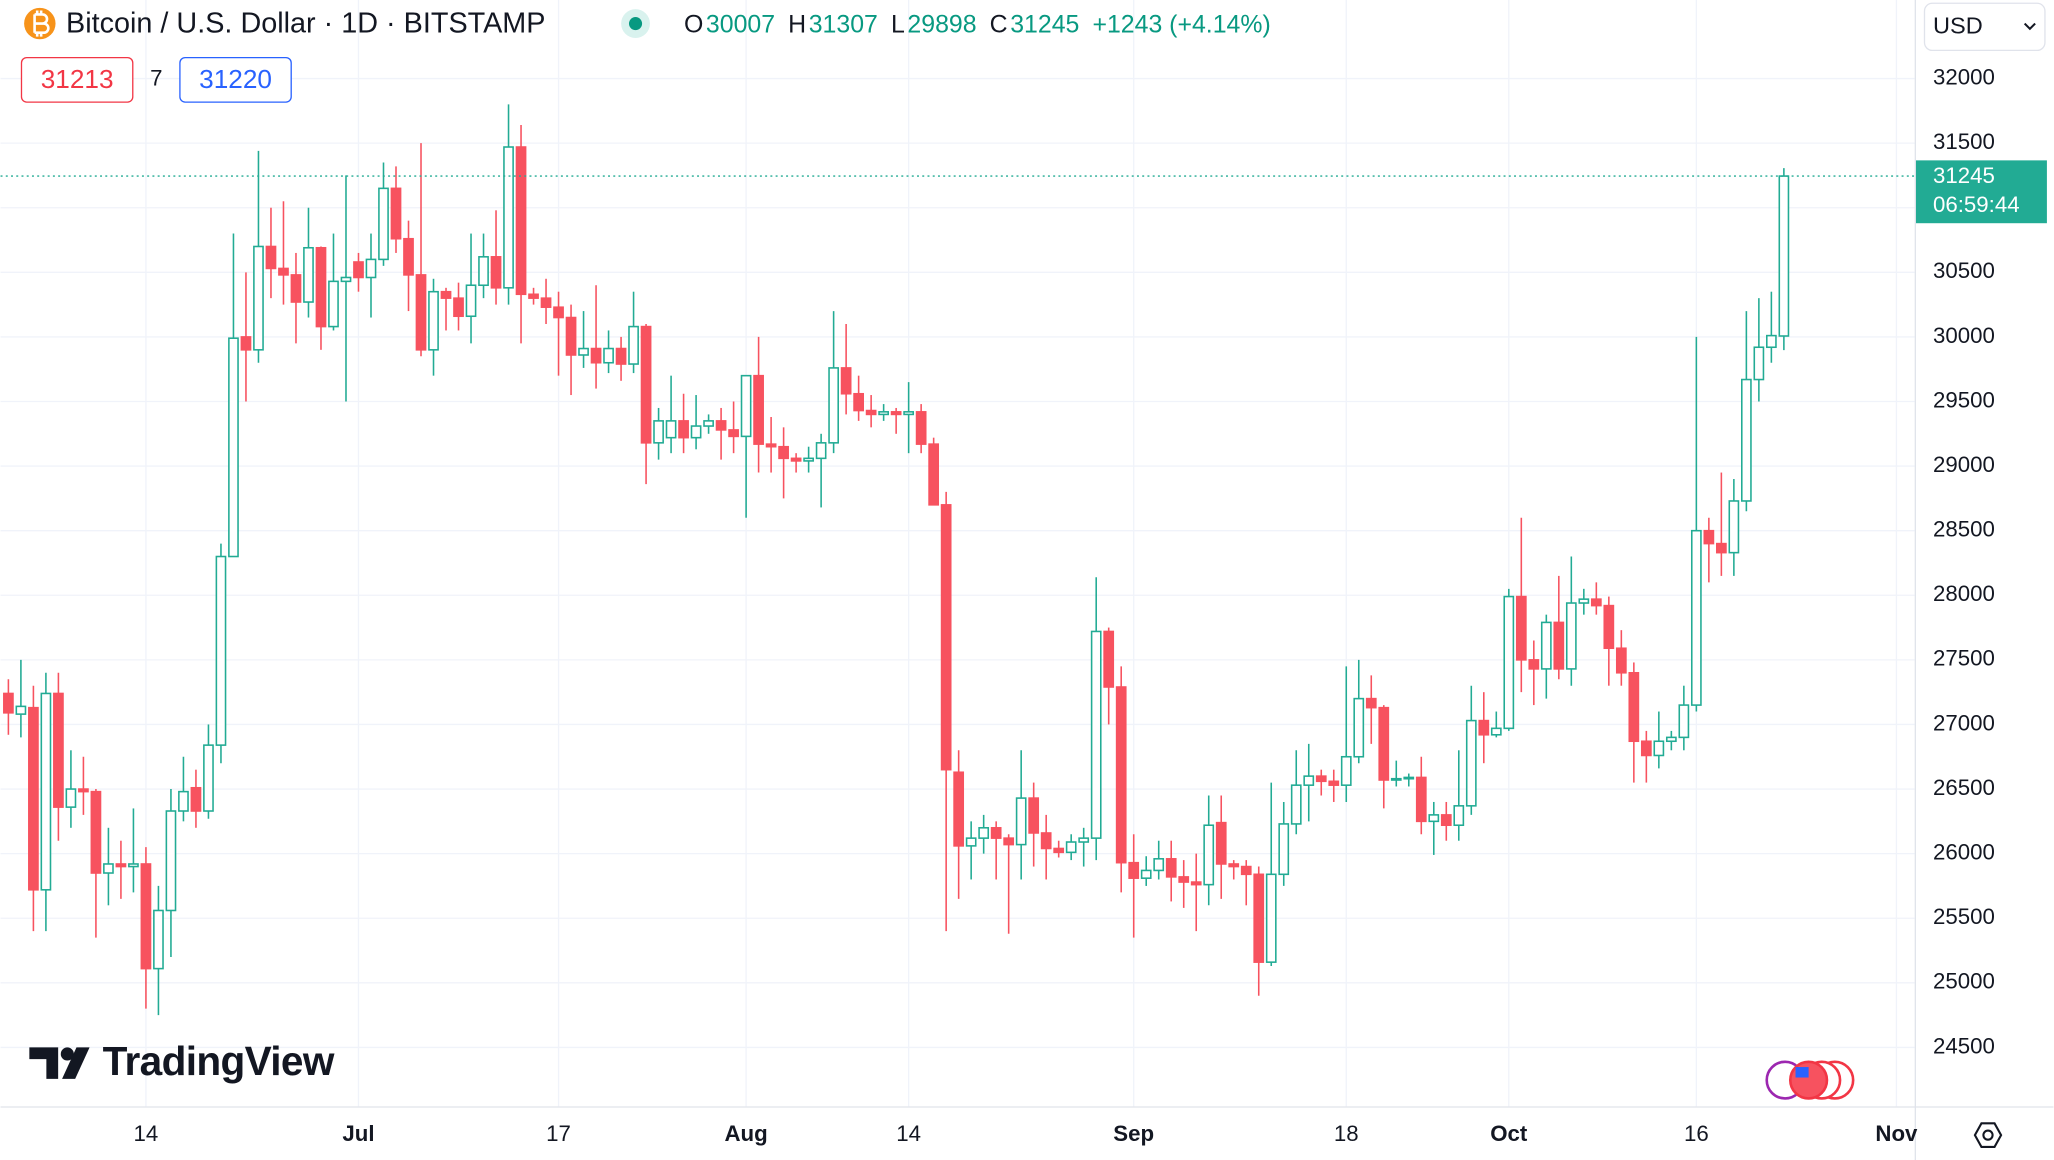 Image resolution: width=2054 pixels, height=1160 pixels. What do you see at coordinates (1810, 1080) in the screenshot?
I see `event-icons` at bounding box center [1810, 1080].